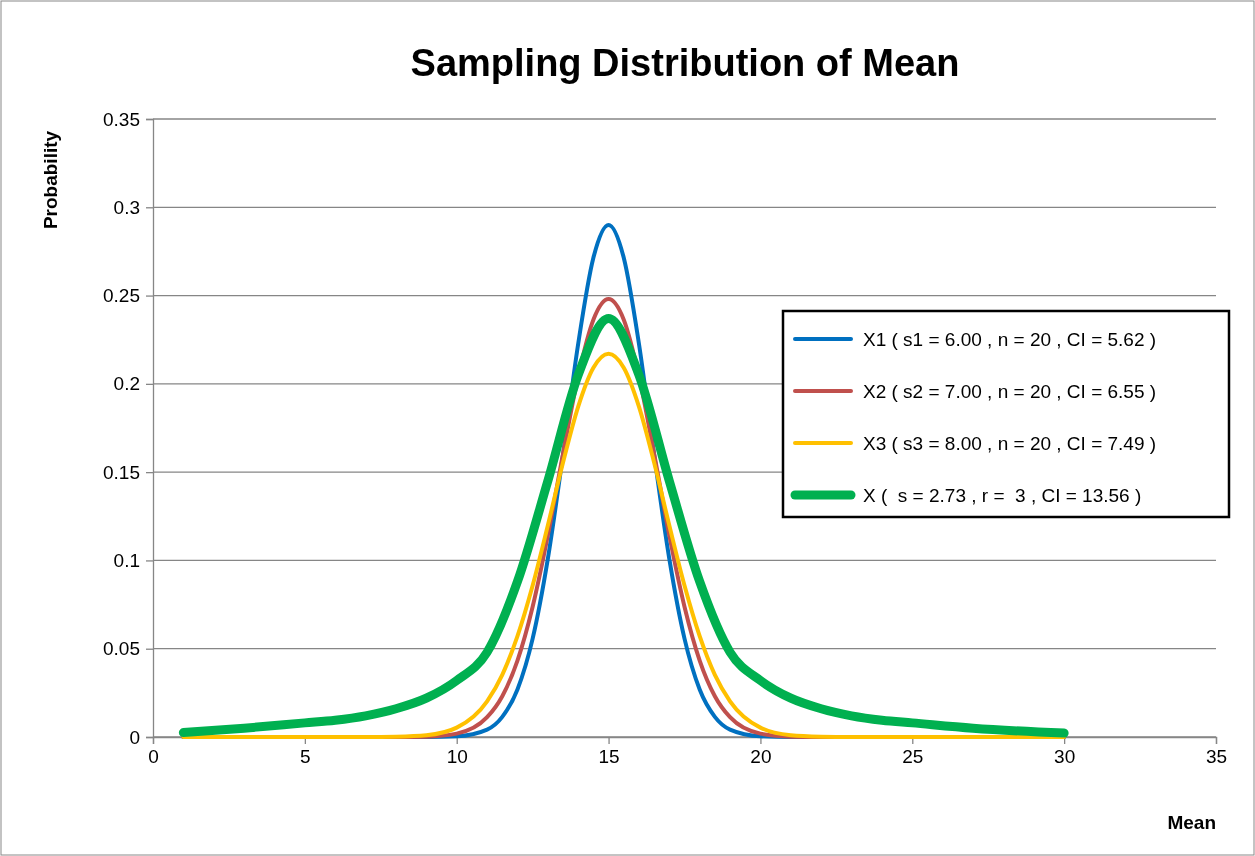 This screenshot has height=856, width=1255. Describe the element at coordinates (913, 757) in the screenshot. I see `x-tick-label: 25` at that location.